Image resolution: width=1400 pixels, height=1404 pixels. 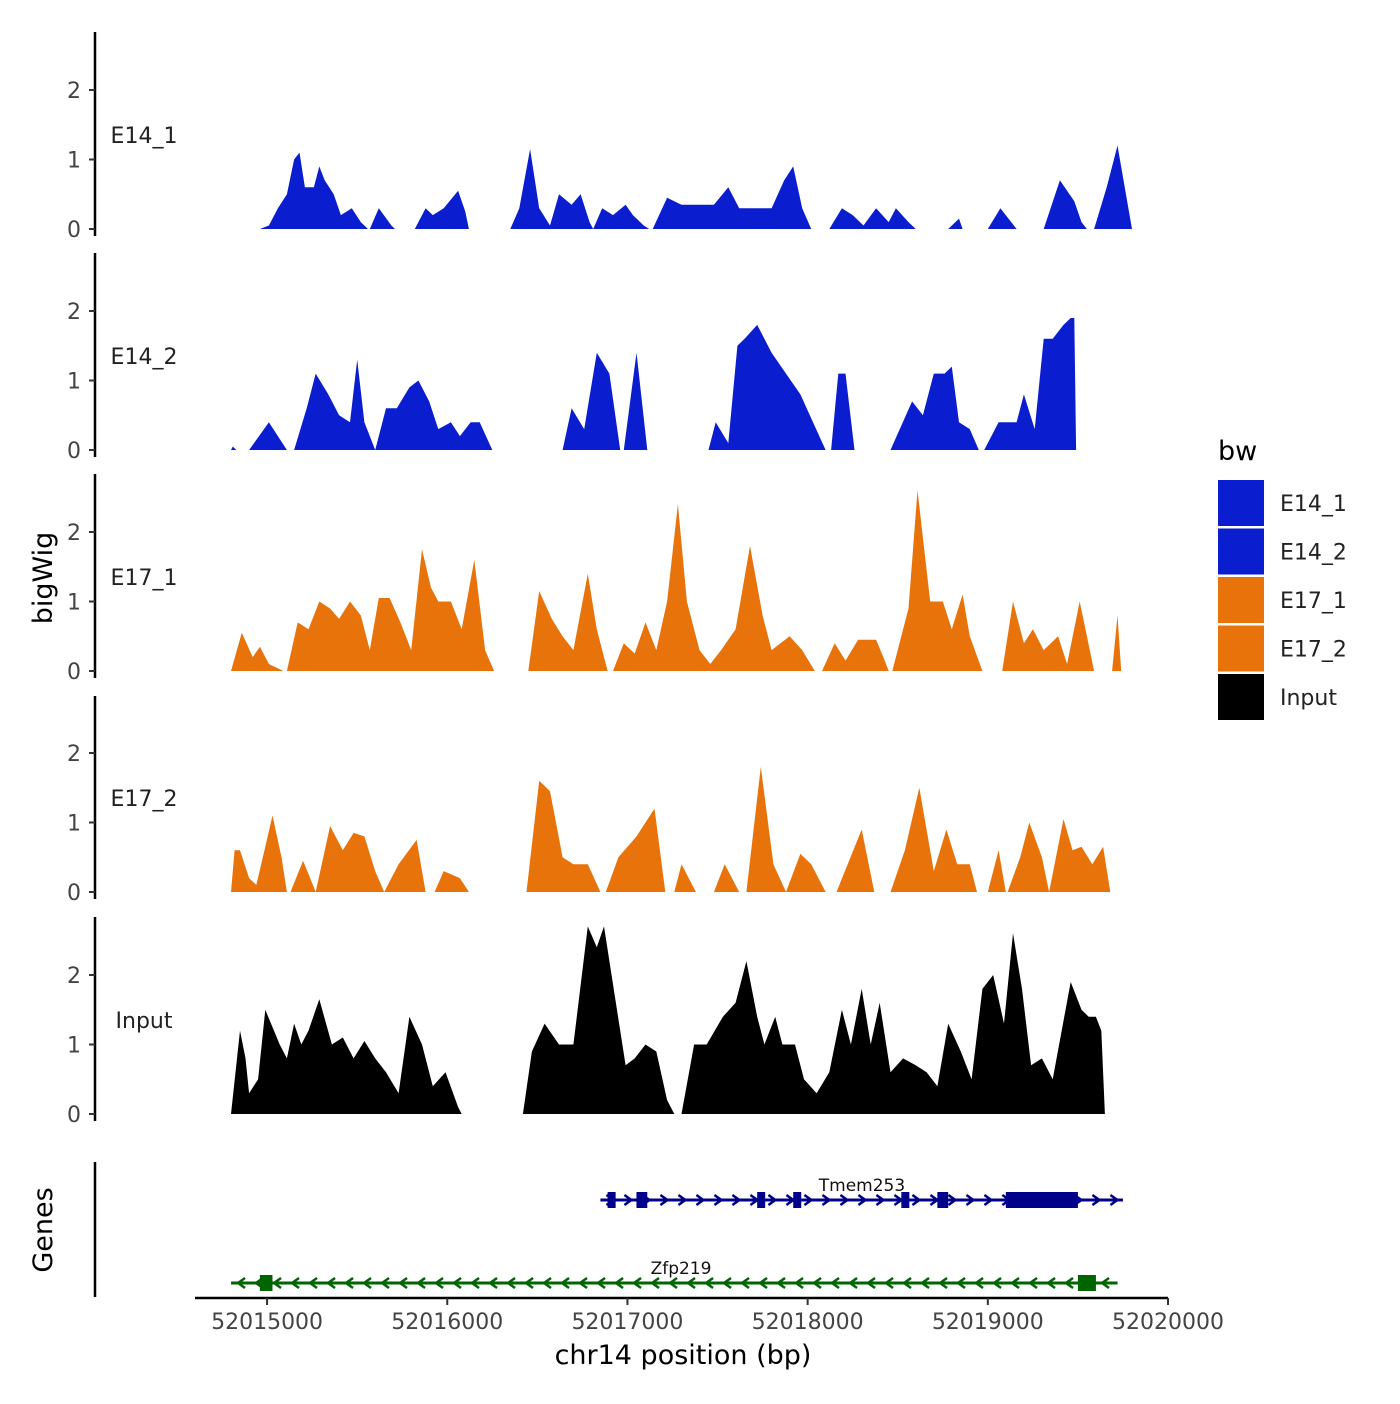 I want to click on x-tick-label: 52015000, so click(x=267, y=1322).